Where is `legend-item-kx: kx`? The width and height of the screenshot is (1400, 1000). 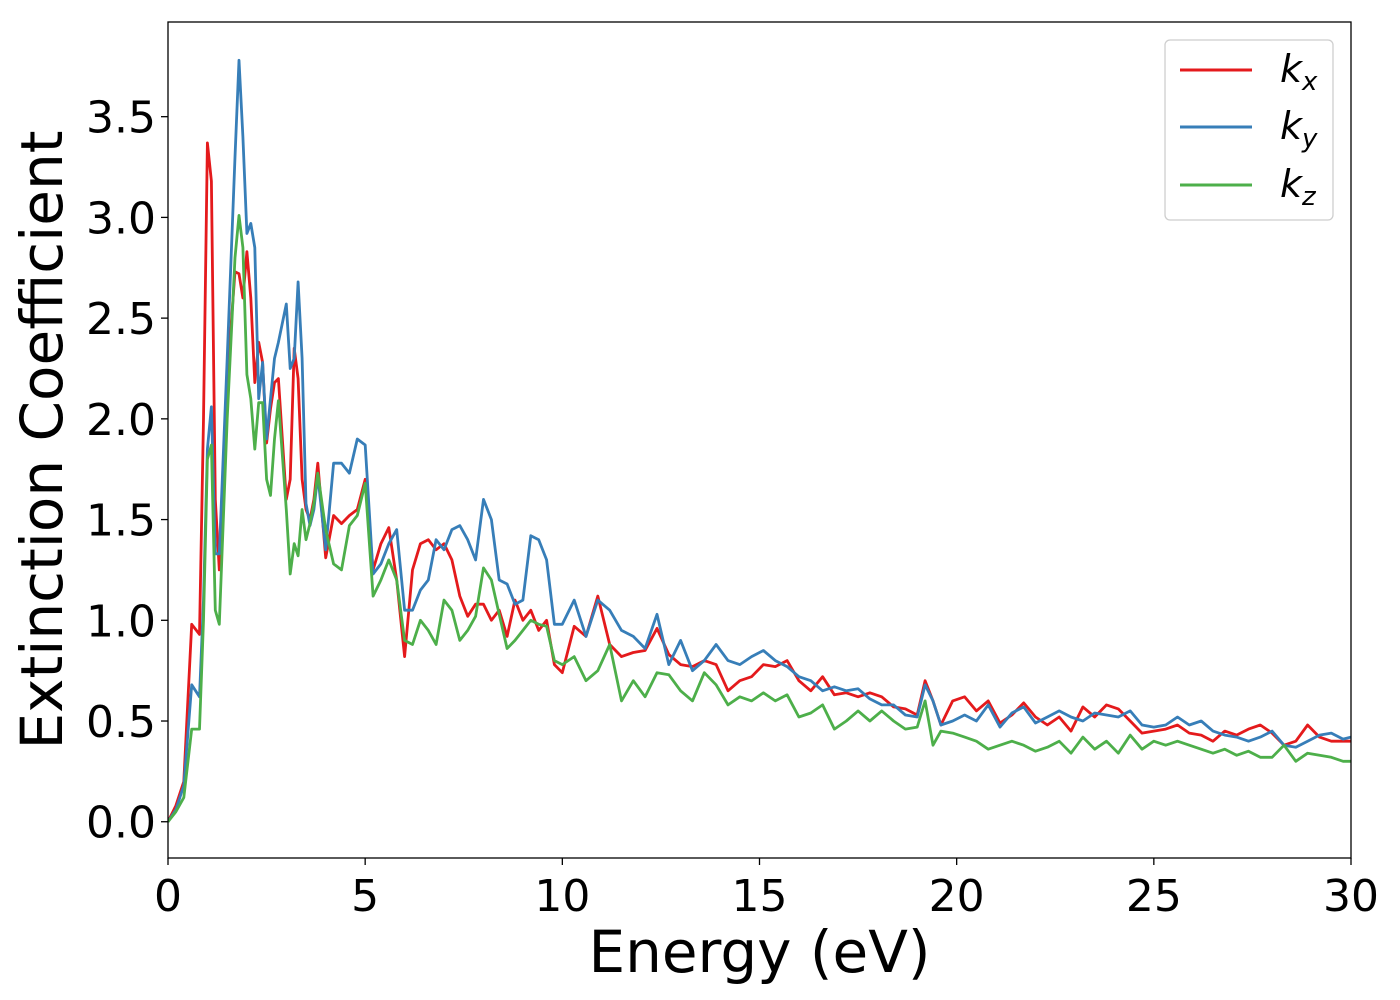
legend-item-kx: kx is located at coordinates (1249, 72).